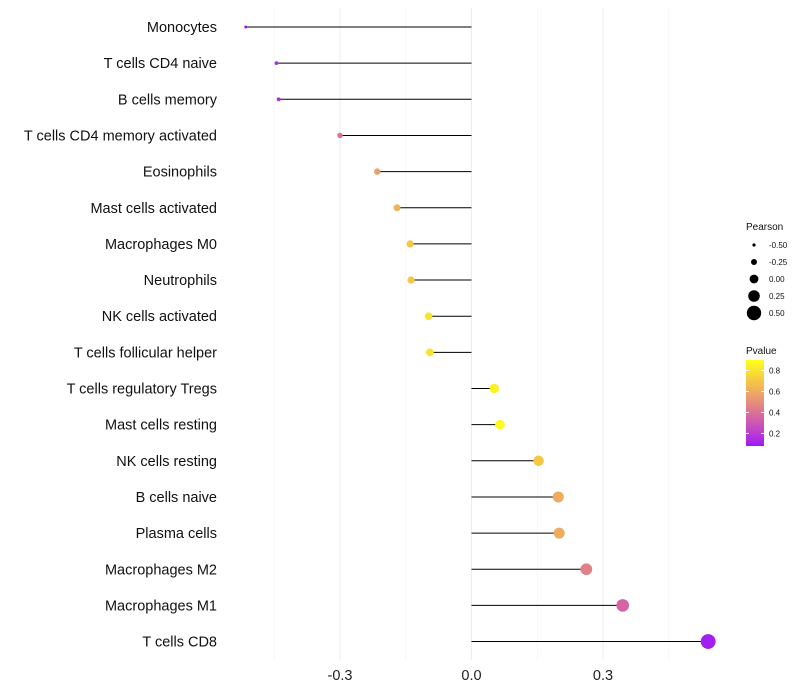  Describe the element at coordinates (161, 570) in the screenshot. I see `category-label: Macrophages M2` at that location.